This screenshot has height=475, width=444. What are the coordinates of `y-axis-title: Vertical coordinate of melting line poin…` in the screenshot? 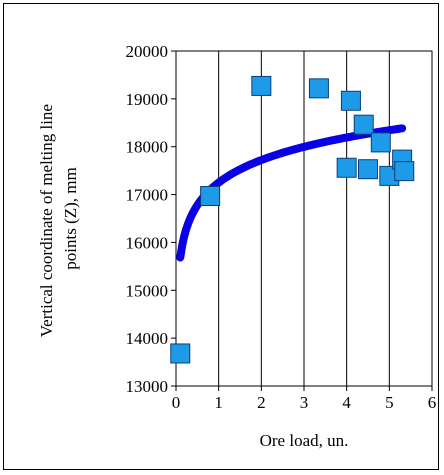 It's located at (58, 218).